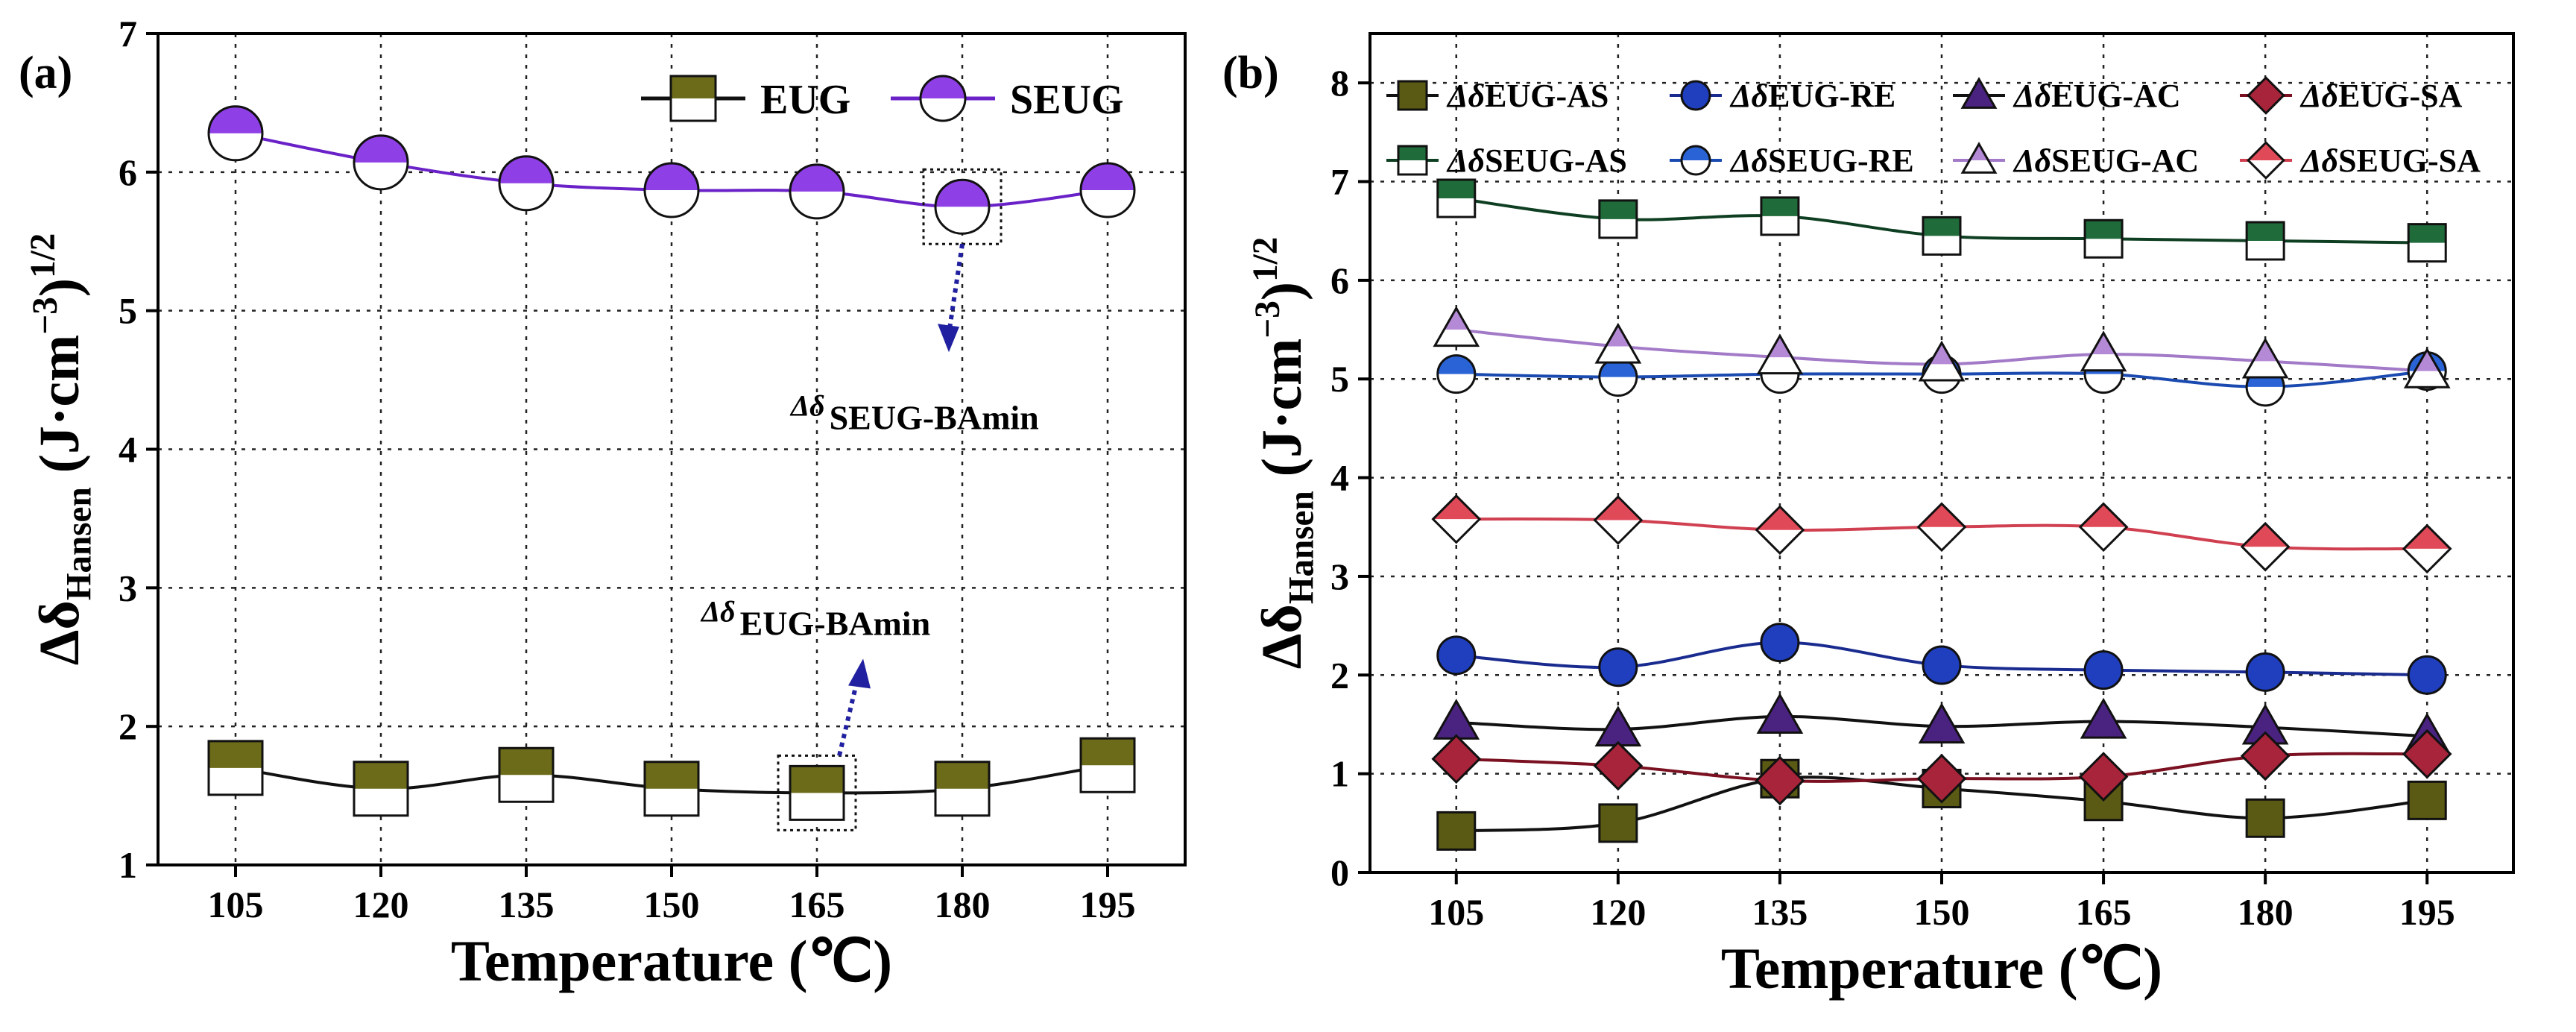  Describe the element at coordinates (1339, 576) in the screenshot. I see `y-tick-label: 3` at that location.